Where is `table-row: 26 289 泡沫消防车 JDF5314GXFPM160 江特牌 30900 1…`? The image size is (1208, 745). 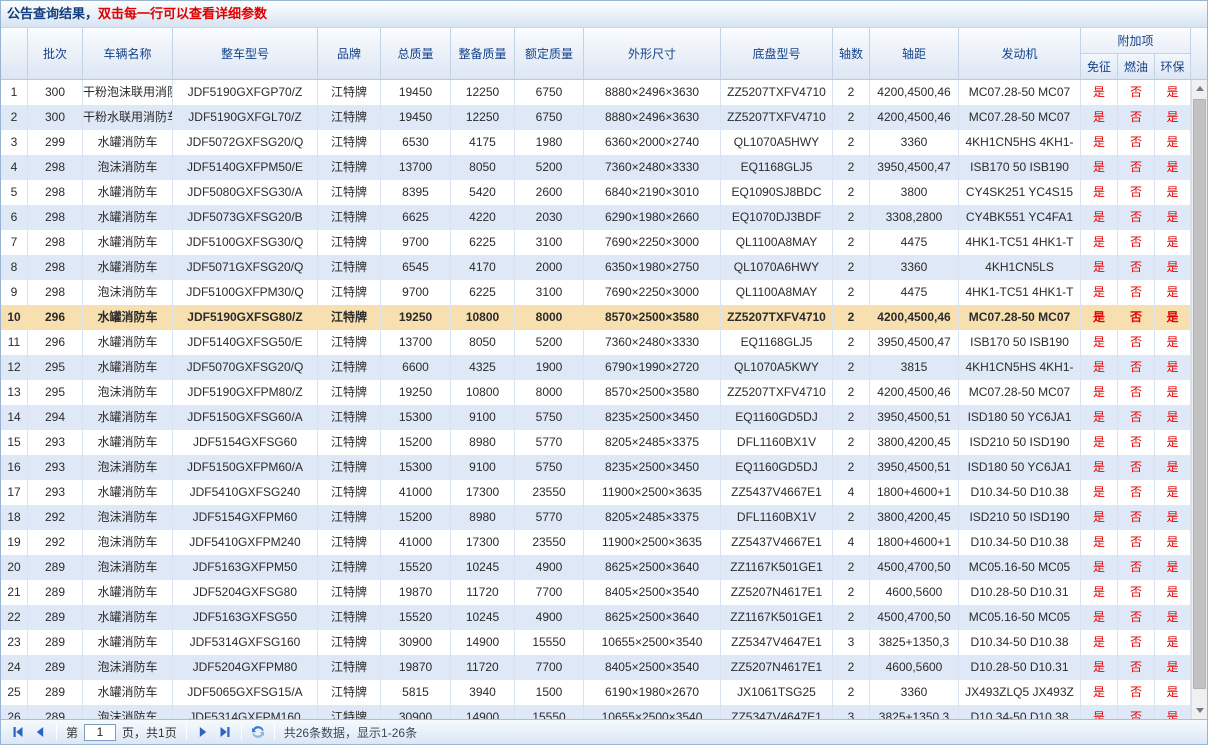 table-row: 26 289 泡沫消防车 JDF5314GXFPM160 江特牌 30900 1… is located at coordinates (596, 712).